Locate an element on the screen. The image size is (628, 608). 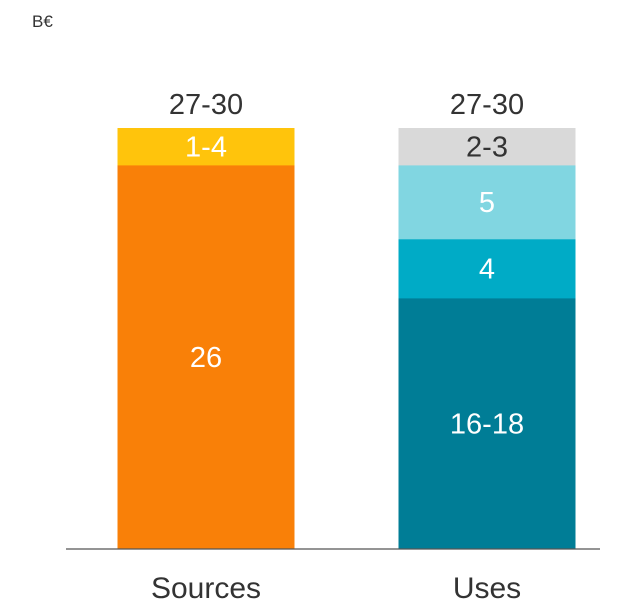
uses-segment-1-label: 4 is located at coordinates (487, 269).